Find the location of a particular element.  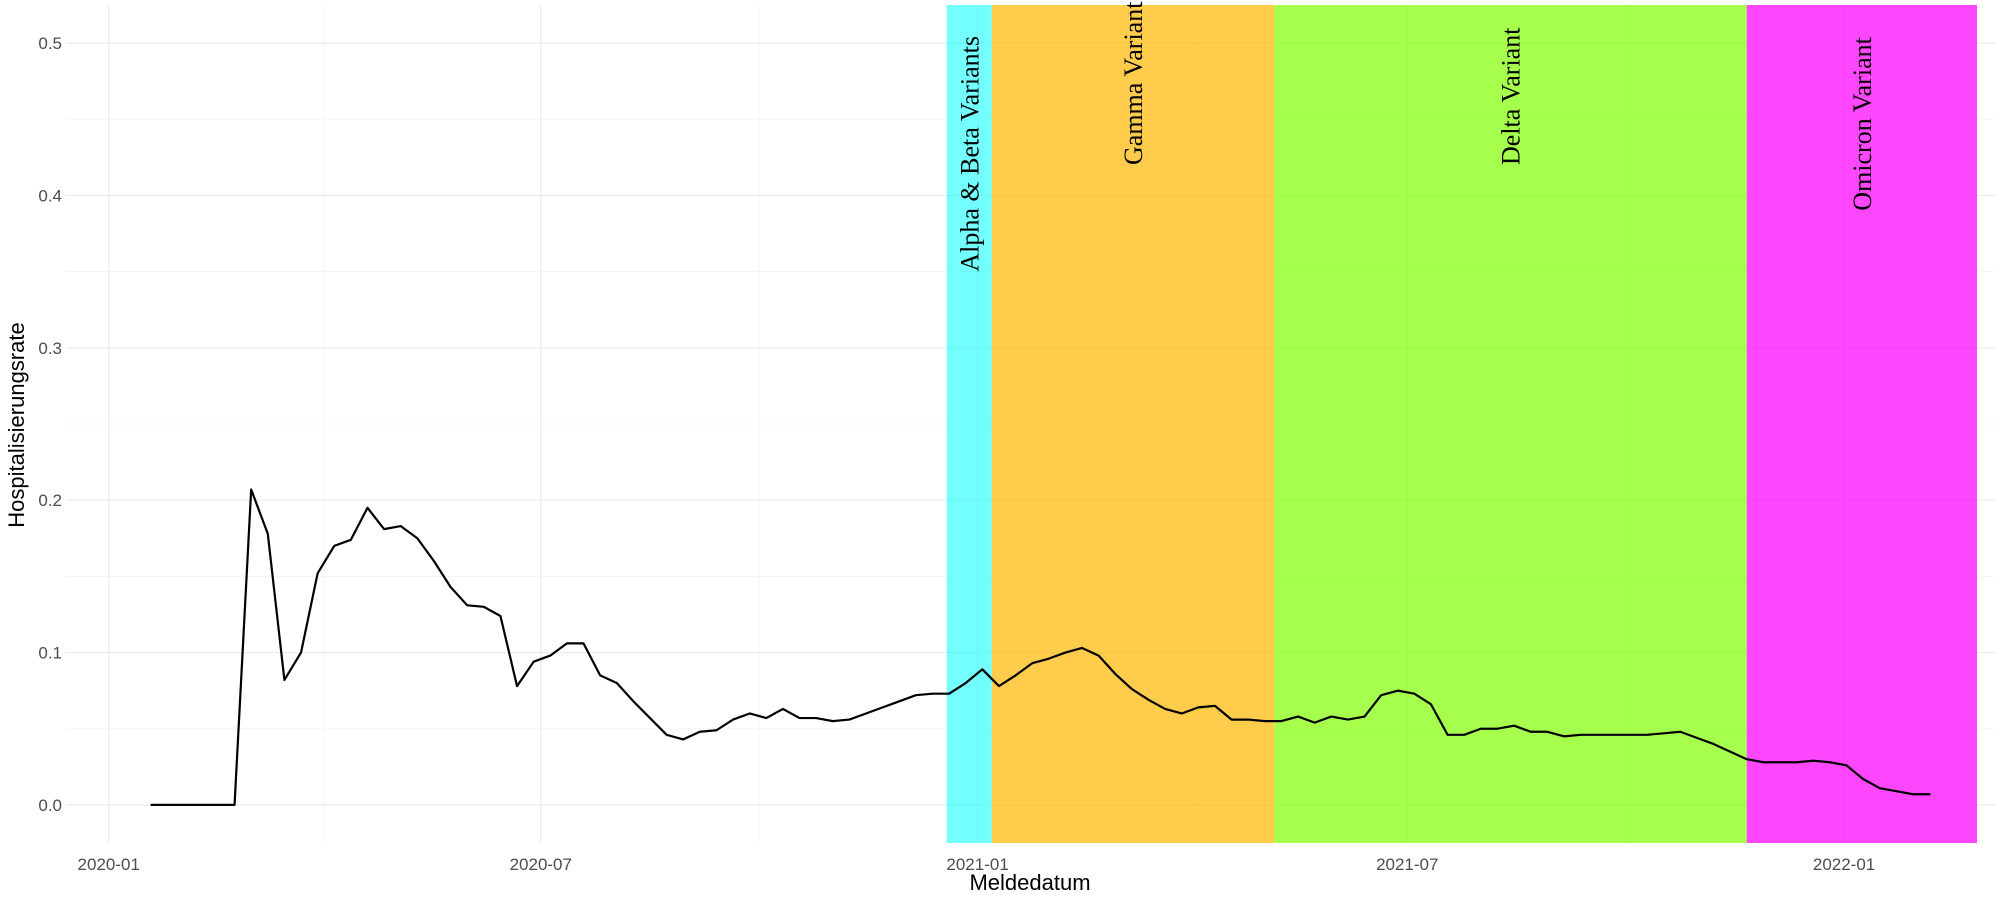

x-tick-label: 2021-01 is located at coordinates (977, 864).